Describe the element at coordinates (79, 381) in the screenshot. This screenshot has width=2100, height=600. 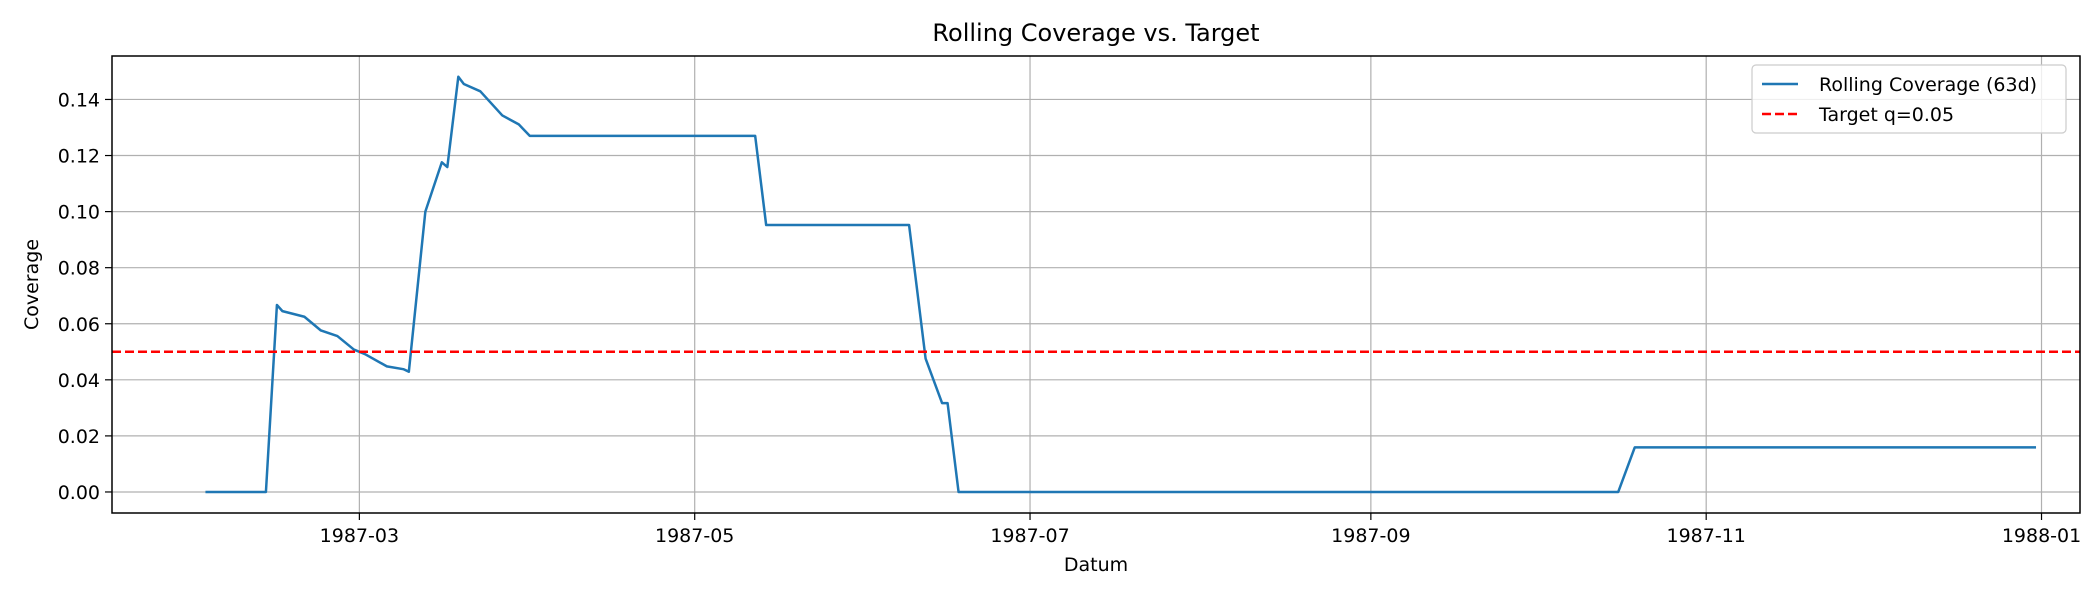
I see `y-tick-label: 0.04` at that location.